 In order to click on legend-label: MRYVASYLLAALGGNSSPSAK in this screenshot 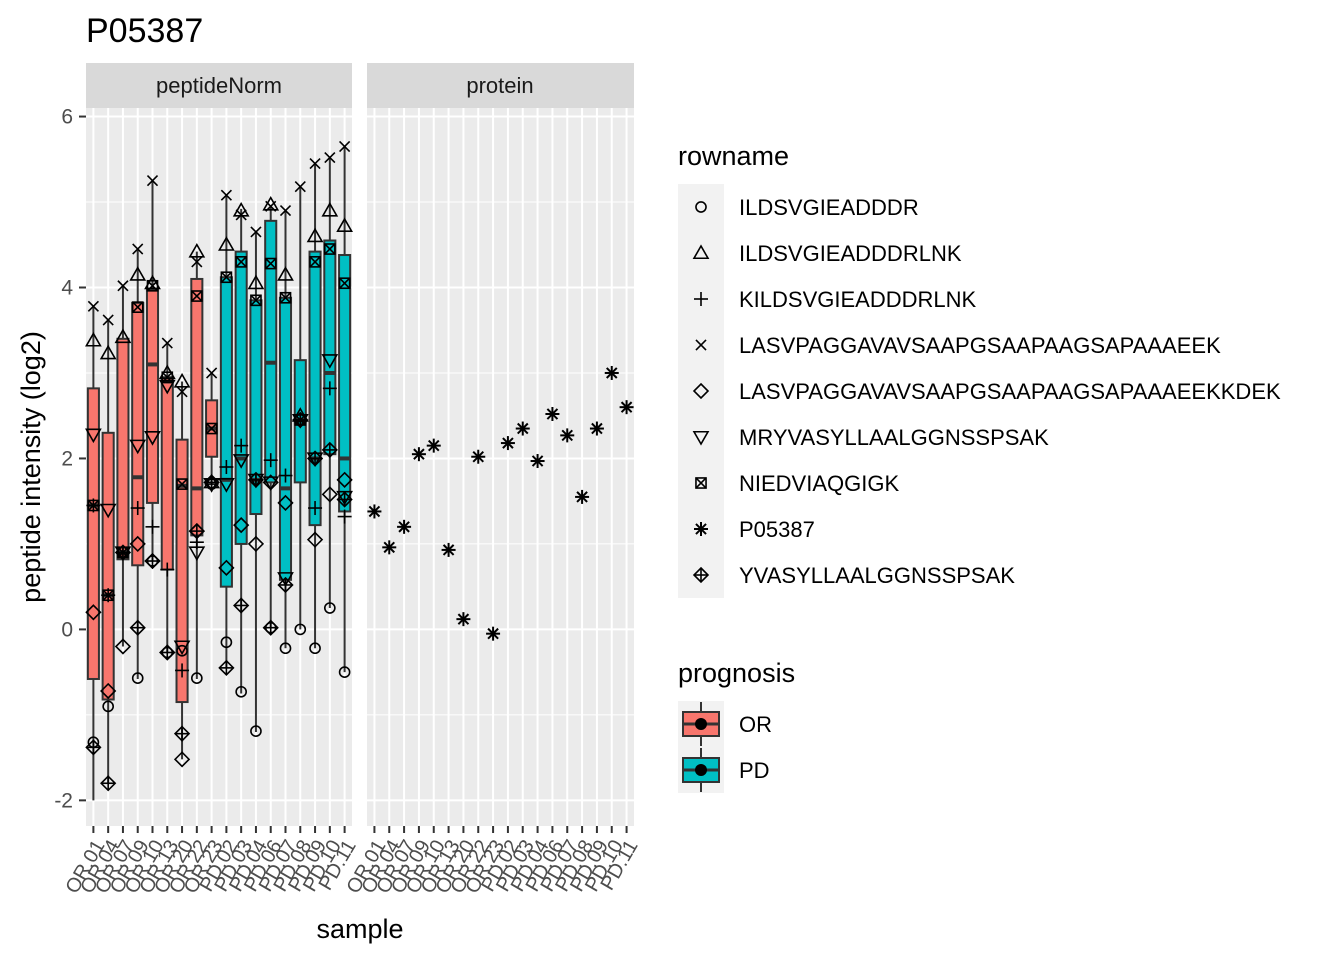, I will do `click(894, 437)`.